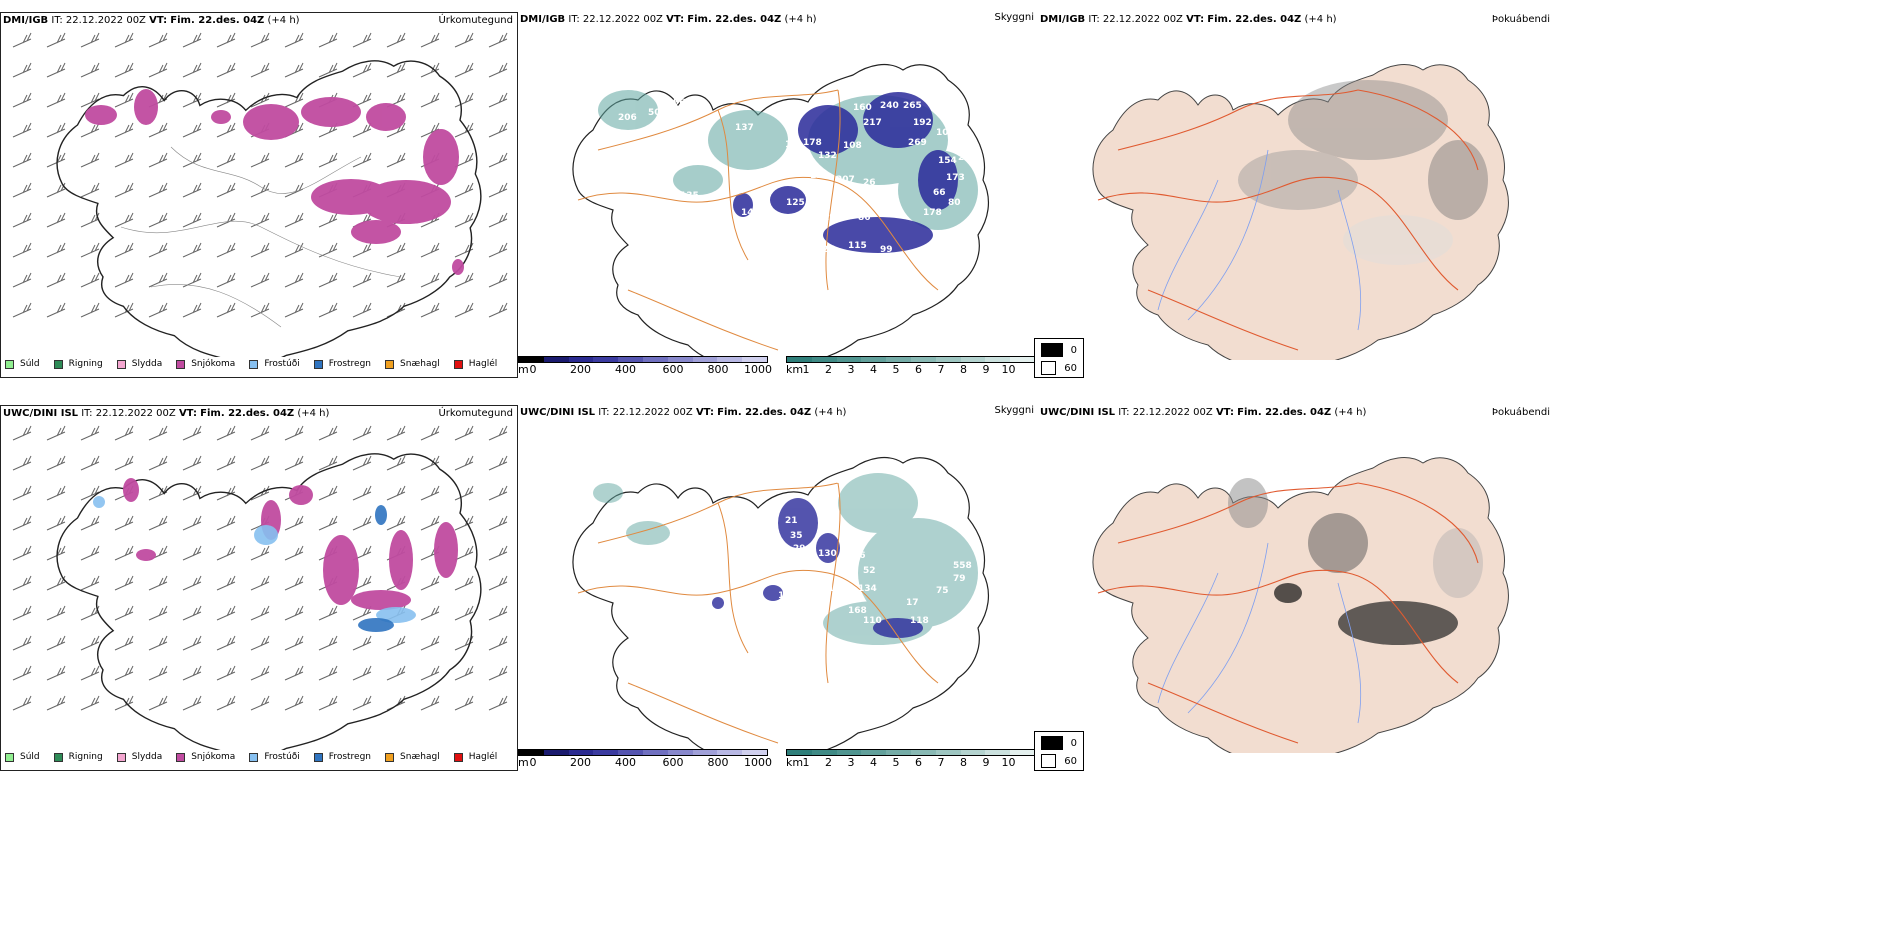  I want to click on ceiling-label: 80, so click(954, 203).